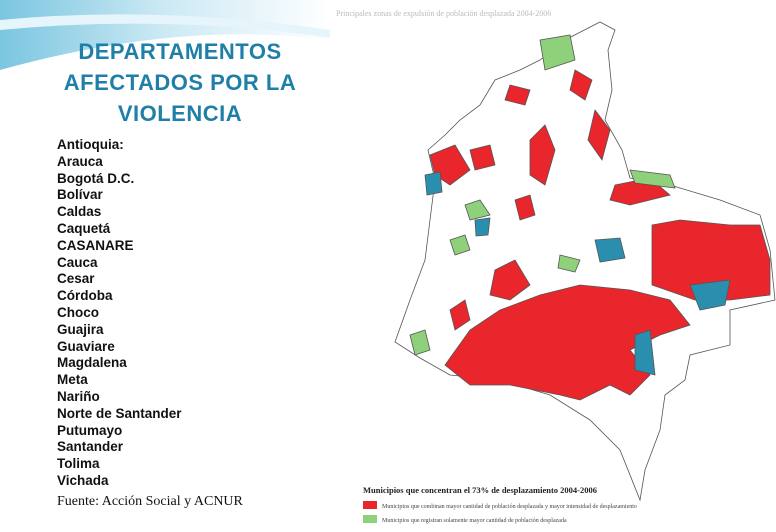  I want to click on department: Santander, so click(90, 447).